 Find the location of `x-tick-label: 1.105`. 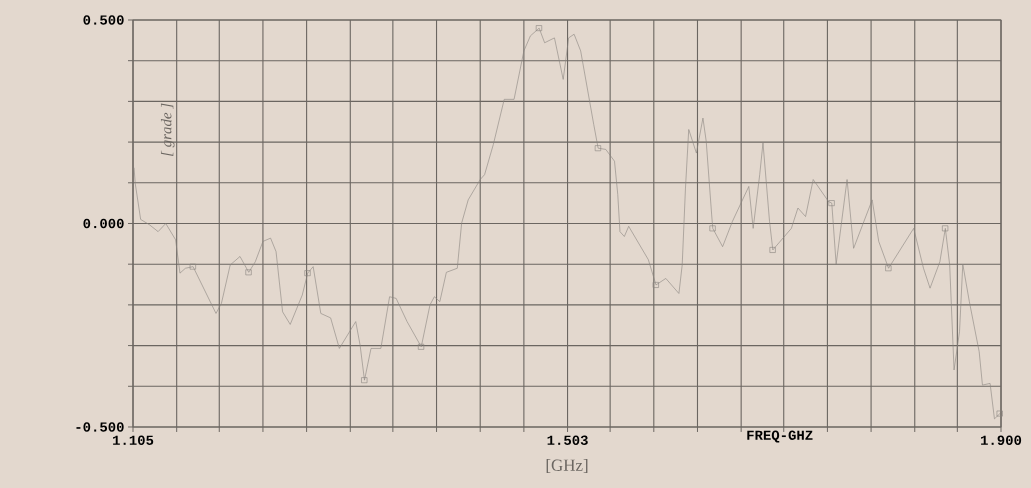

x-tick-label: 1.105 is located at coordinates (133, 440).